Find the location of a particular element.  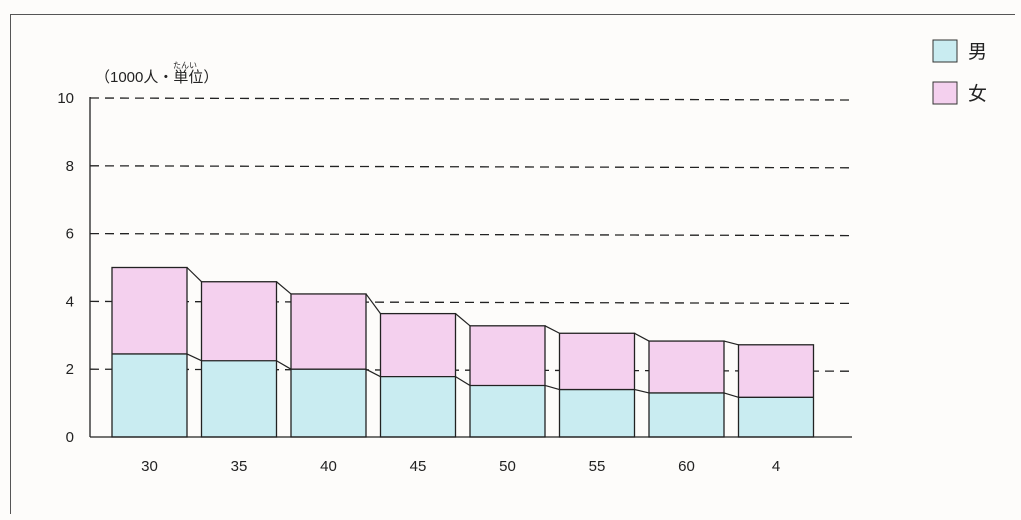

x-tick-labels: 30 35 40 45 50 55 60 4 is located at coordinates (460, 466).